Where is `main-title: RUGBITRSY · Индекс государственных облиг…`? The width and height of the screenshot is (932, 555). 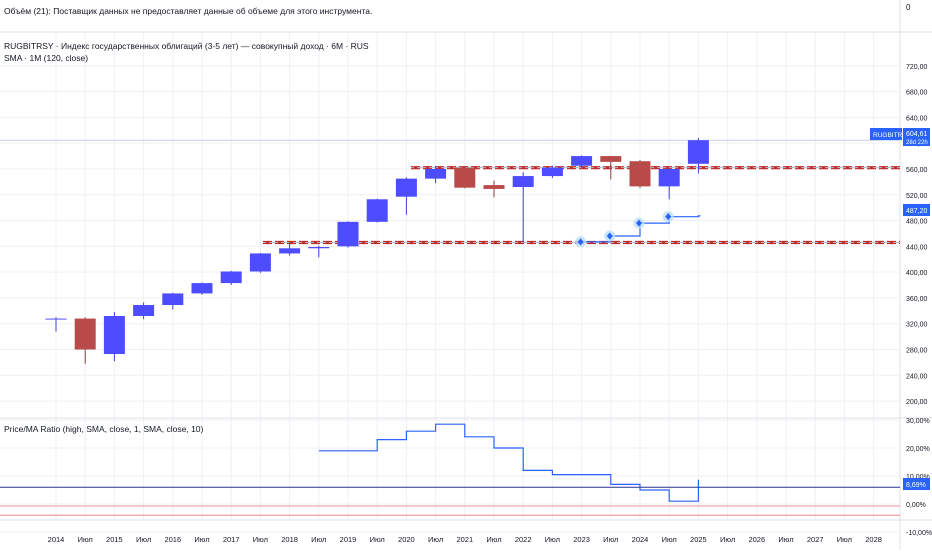 main-title: RUGBITRSY · Индекс государственных облиг… is located at coordinates (186, 46).